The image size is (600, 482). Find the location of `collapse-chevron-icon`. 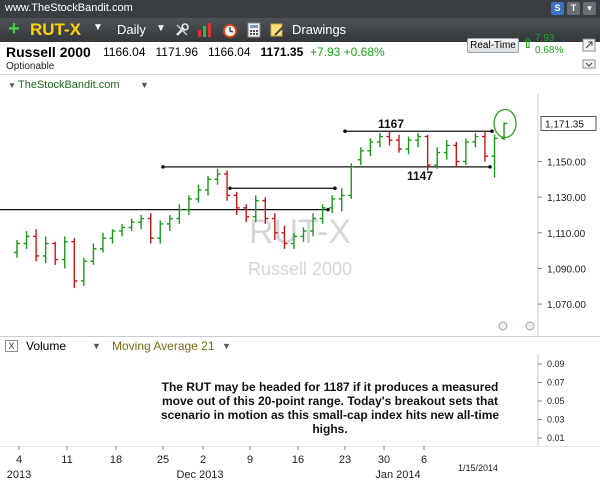

collapse-chevron-icon is located at coordinates (589, 64).